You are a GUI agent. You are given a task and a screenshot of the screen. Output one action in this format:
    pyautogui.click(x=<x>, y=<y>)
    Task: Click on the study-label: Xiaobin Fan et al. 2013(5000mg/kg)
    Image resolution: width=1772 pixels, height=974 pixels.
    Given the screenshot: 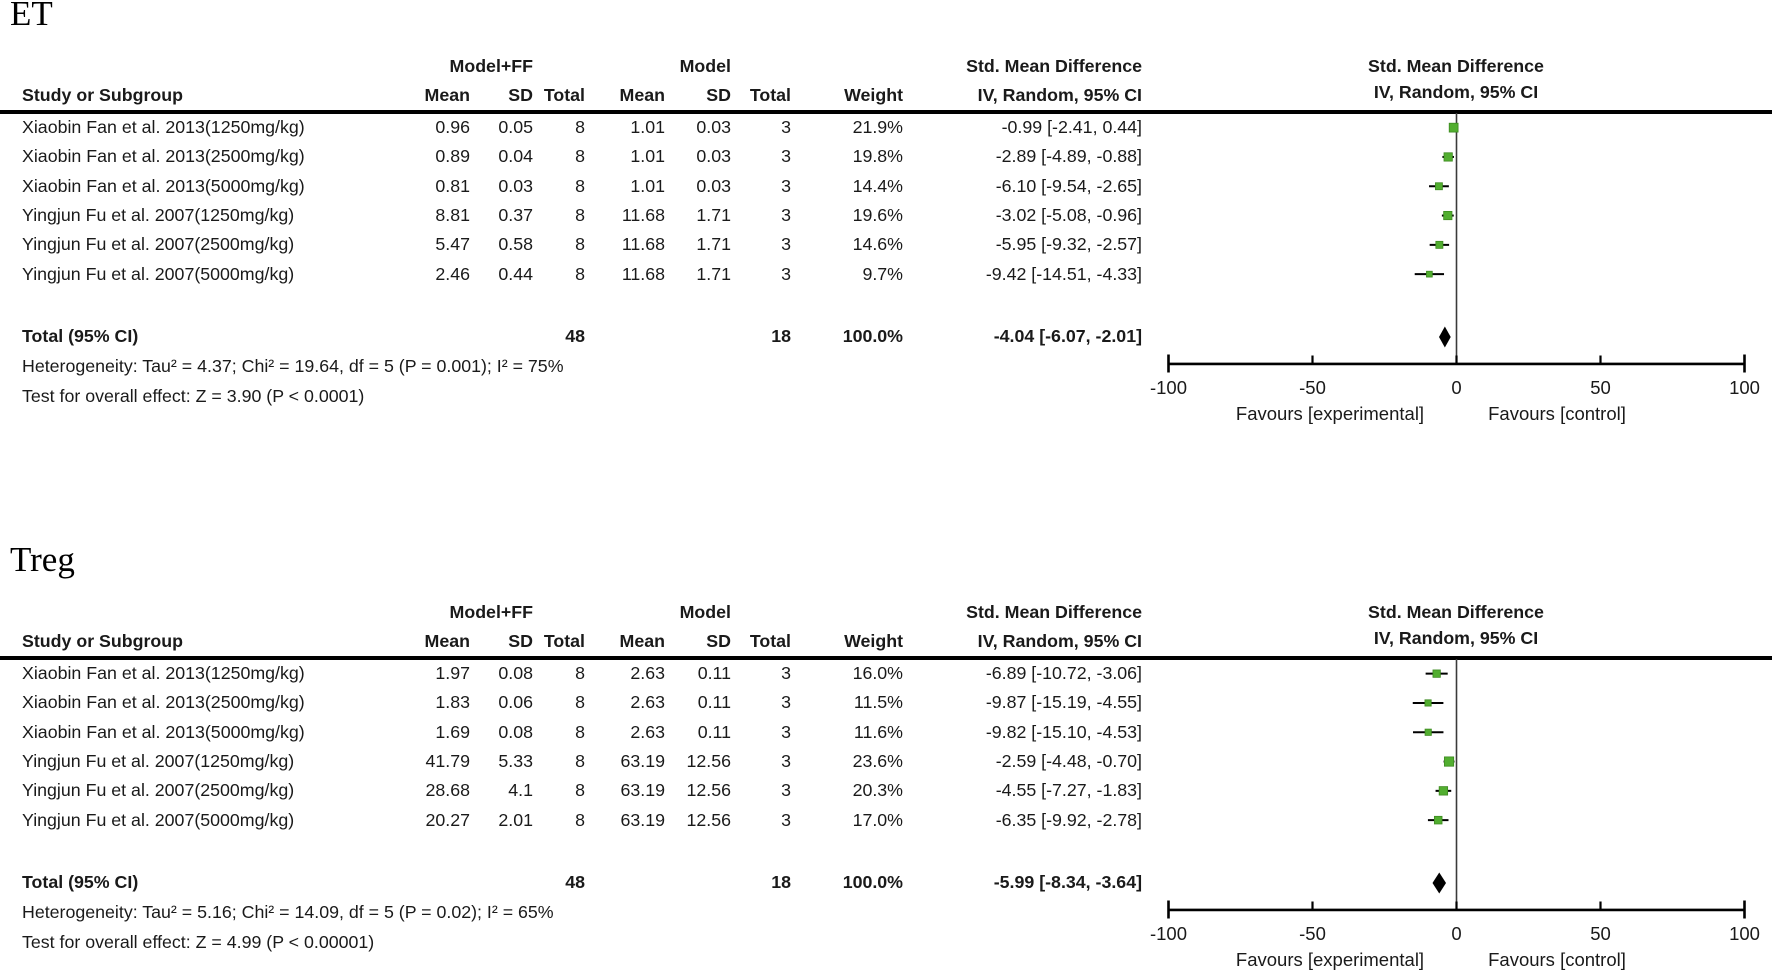 What is the action you would take?
    pyautogui.click(x=163, y=731)
    